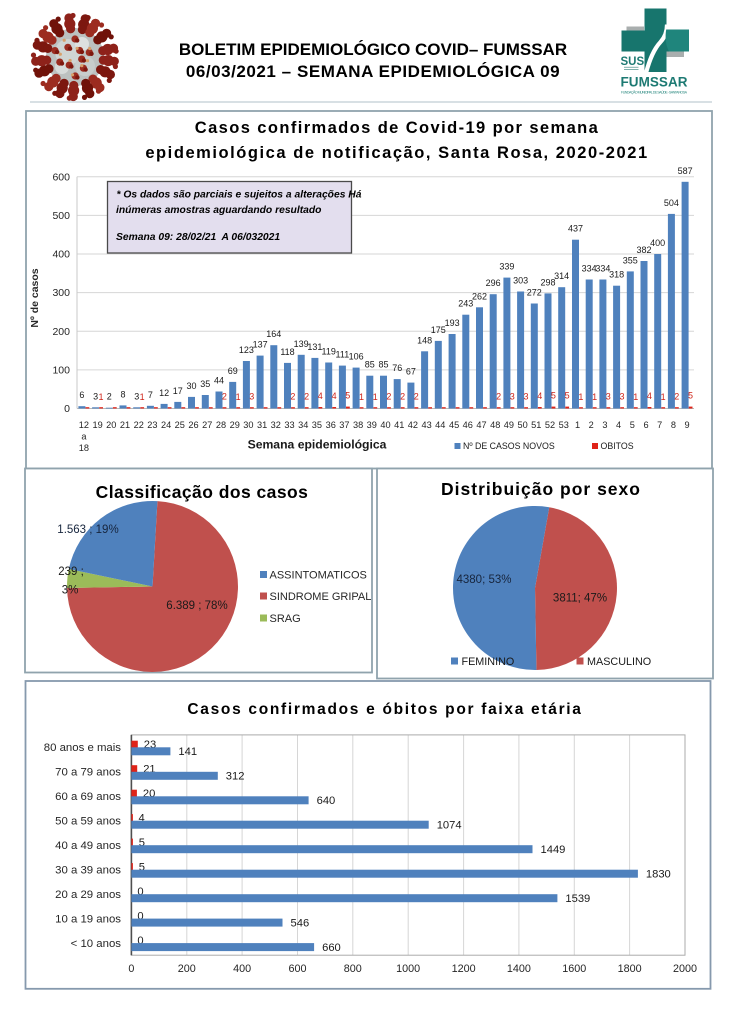 This screenshot has width=730, height=1024. Describe the element at coordinates (509, 446) in the screenshot. I see `svg-text: Nº DE CASOS NOVOS` at that location.